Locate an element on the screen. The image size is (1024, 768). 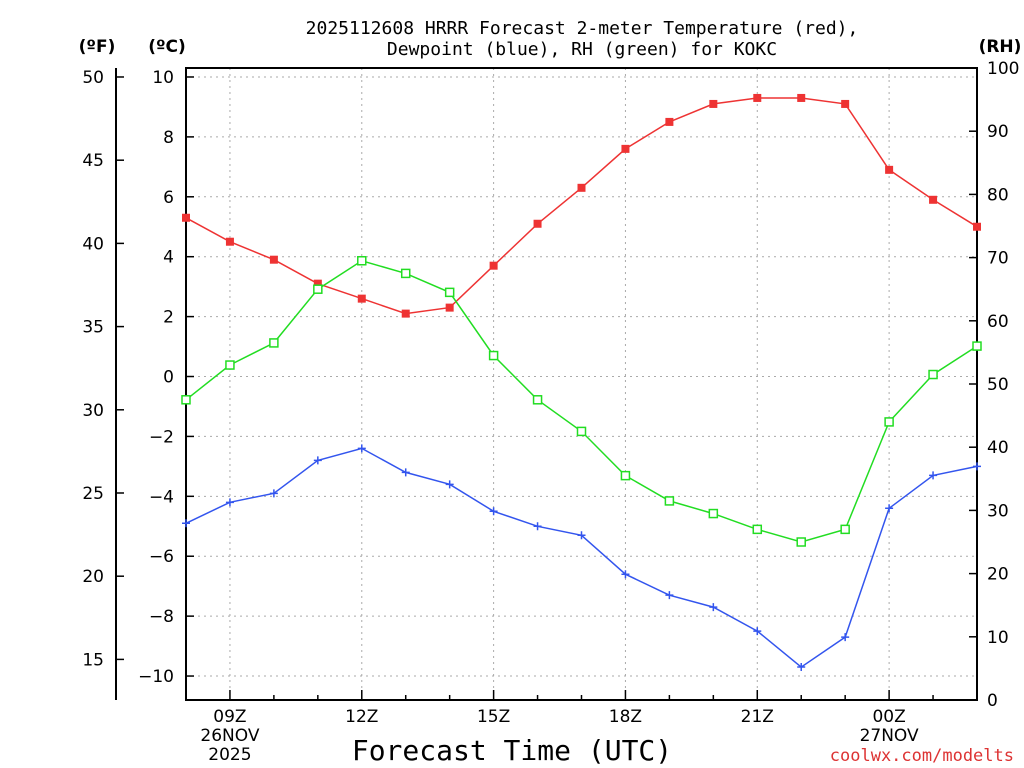
rh-unit-label: (RH) is located at coordinates (1000, 47).